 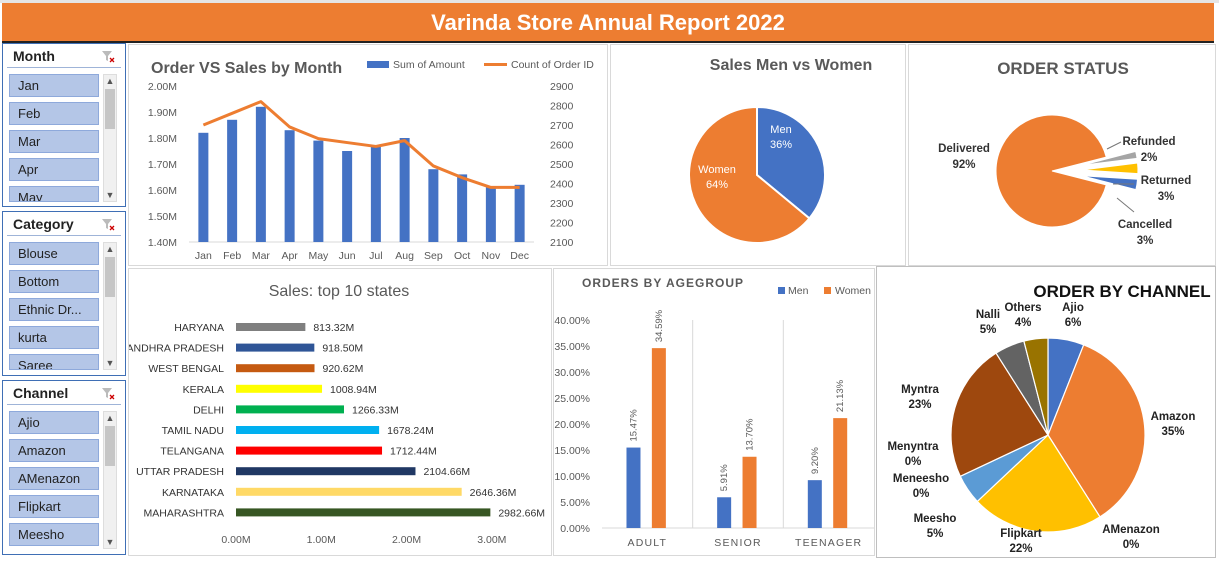 What do you see at coordinates (562, 224) in the screenshot?
I see `y2-tick-label: 2200` at bounding box center [562, 224].